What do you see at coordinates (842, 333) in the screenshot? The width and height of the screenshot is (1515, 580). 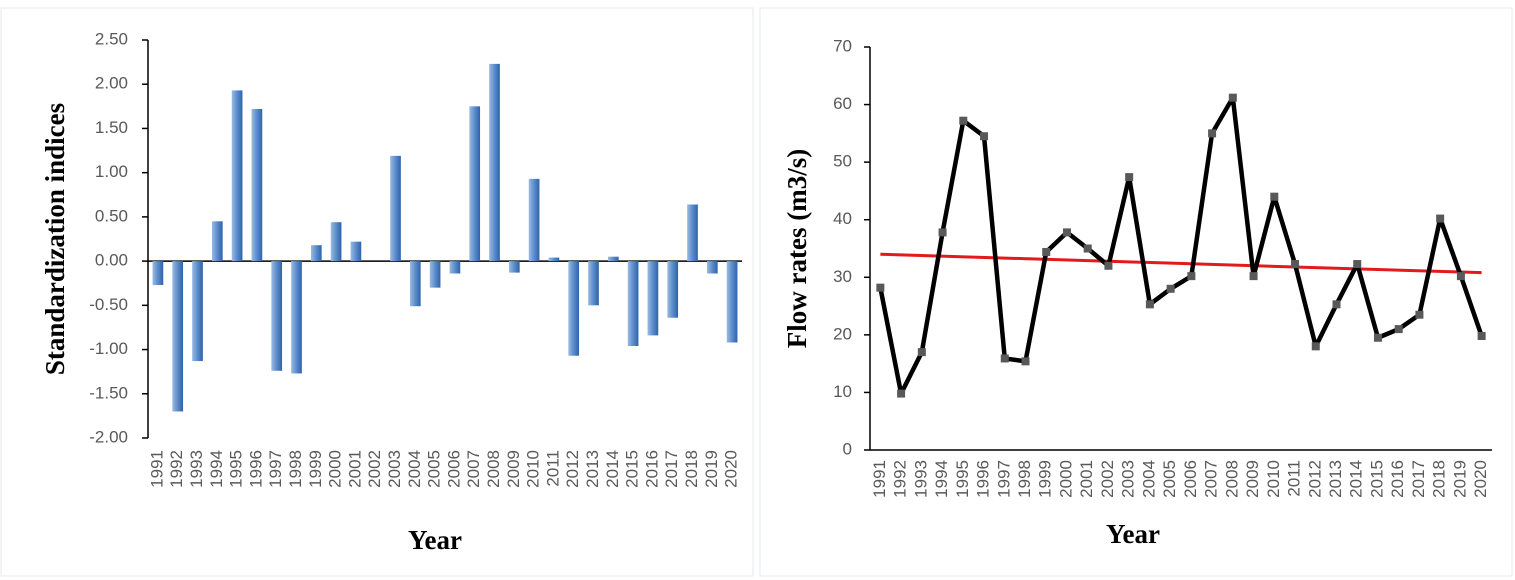 I see `y-tick-label: 20` at bounding box center [842, 333].